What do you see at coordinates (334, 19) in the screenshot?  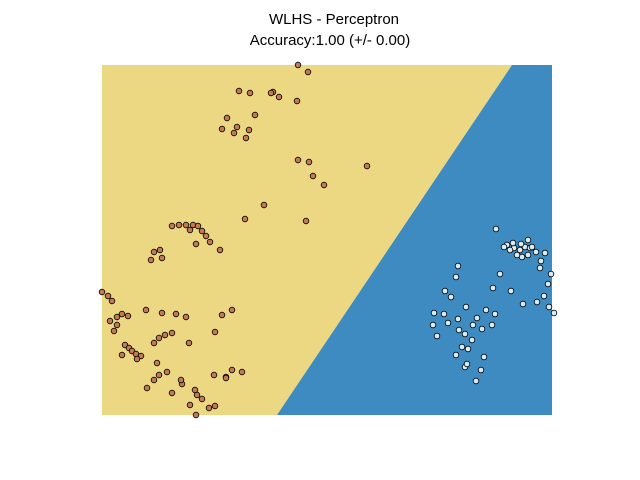 I see `chart-title: WLHS - Perceptron` at bounding box center [334, 19].